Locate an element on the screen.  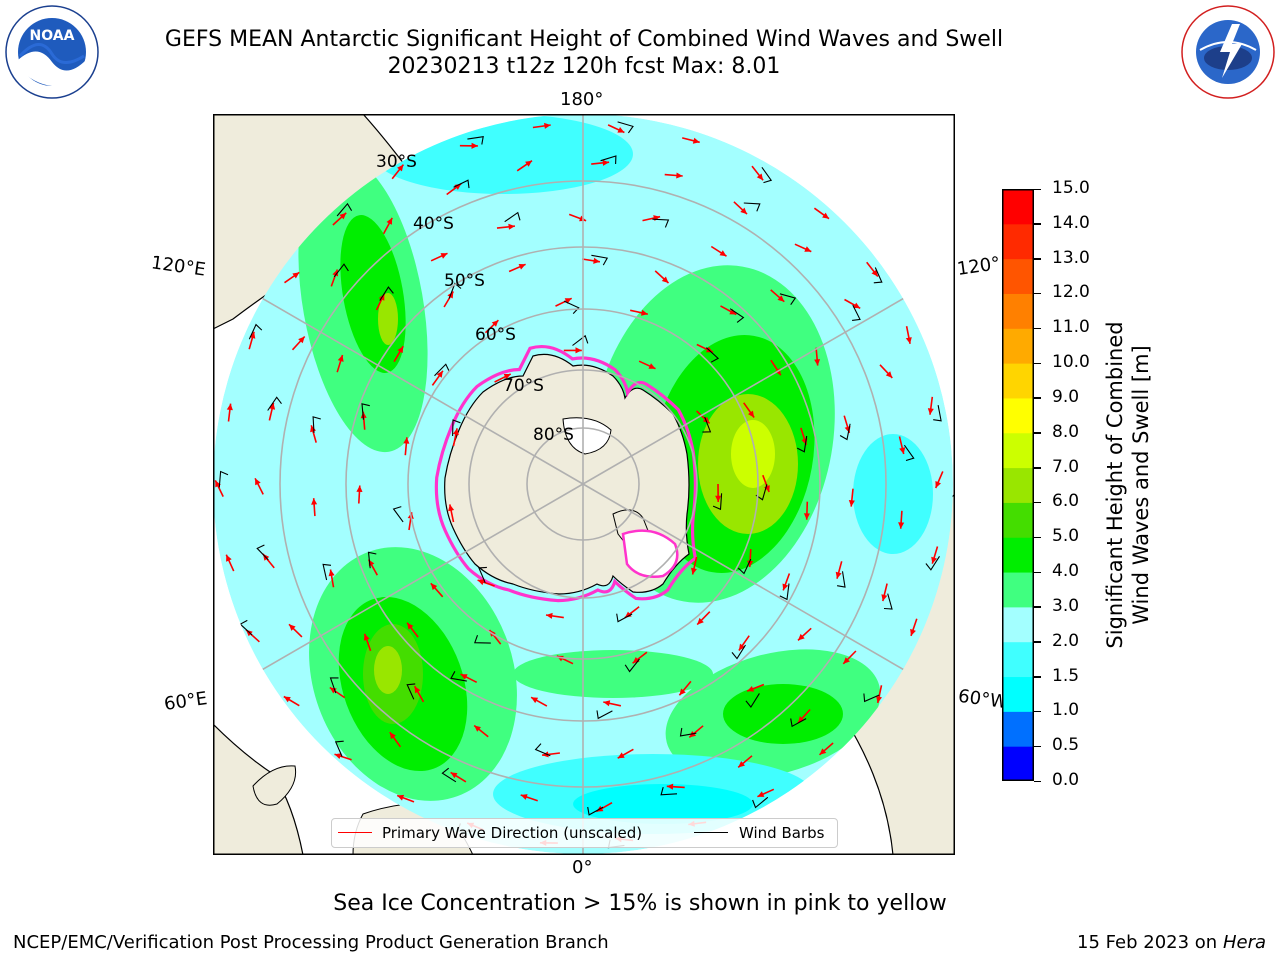
colorbar-tick-label: 13.0 is located at coordinates (1071, 257).